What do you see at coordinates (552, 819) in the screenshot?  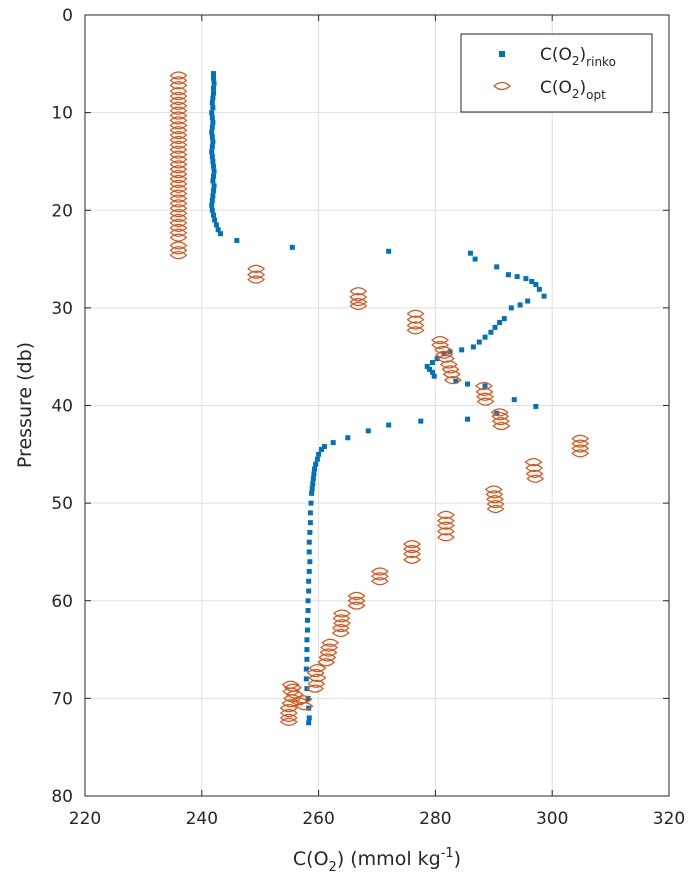 I see `x-tick-label: 300` at bounding box center [552, 819].